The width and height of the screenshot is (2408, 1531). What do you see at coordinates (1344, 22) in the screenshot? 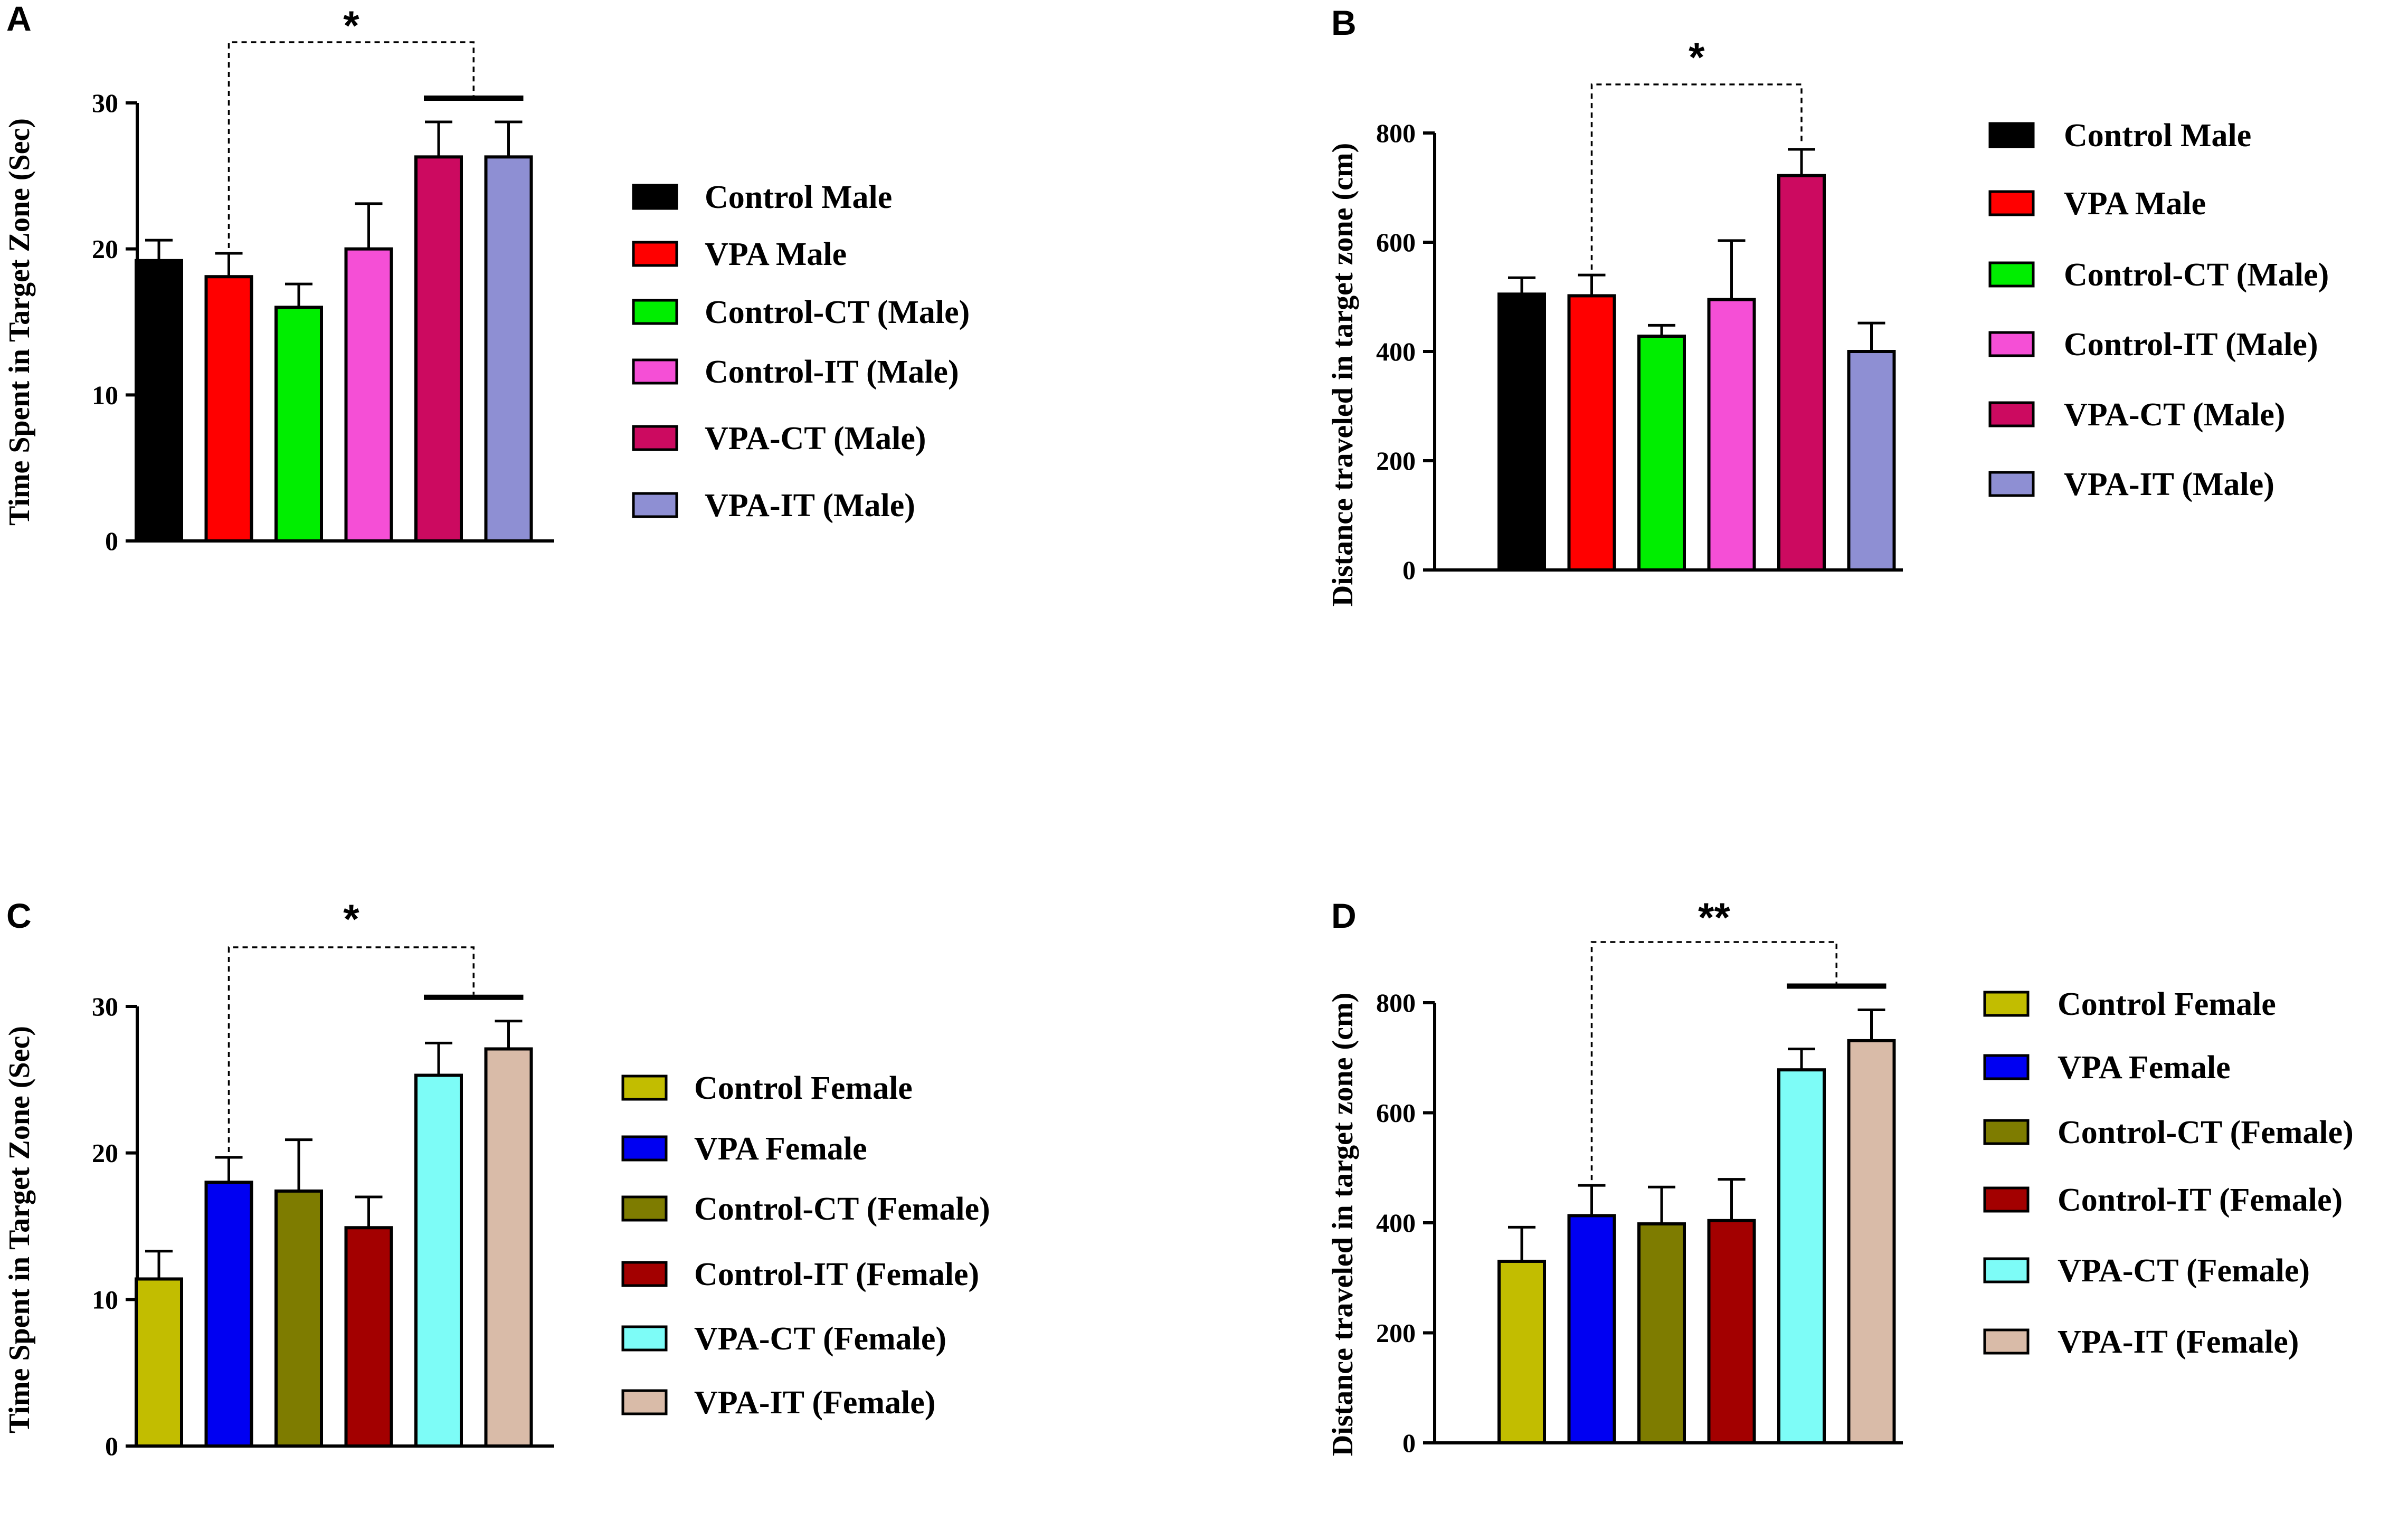
I see `panel-label: B` at bounding box center [1344, 22].